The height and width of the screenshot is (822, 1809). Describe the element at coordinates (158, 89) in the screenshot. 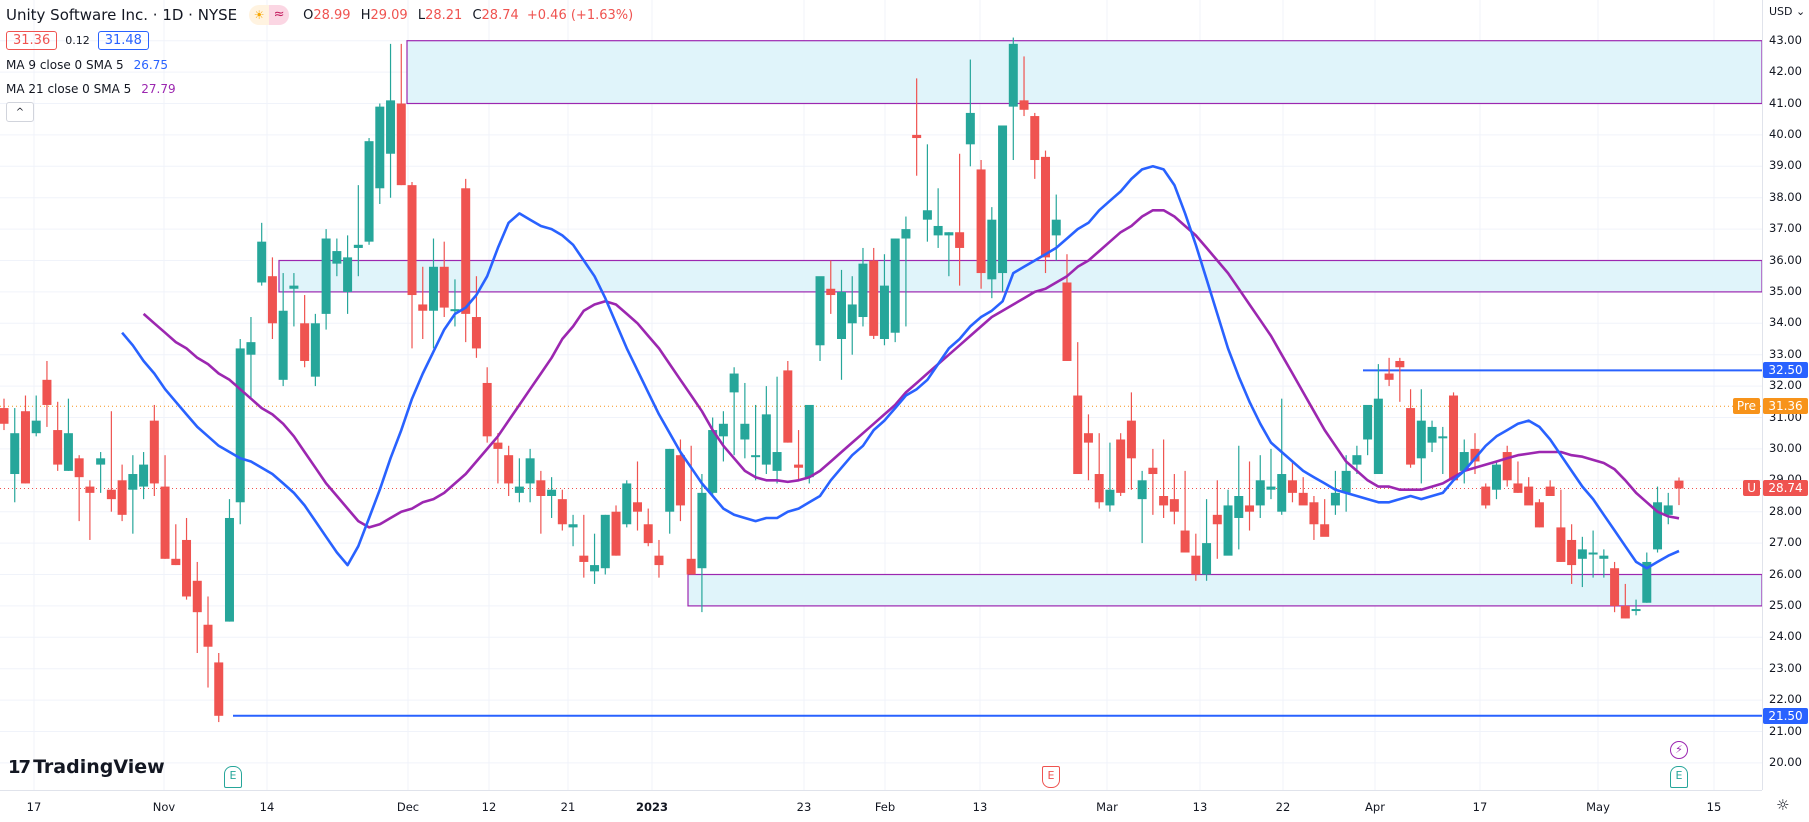

I see `ma21-value: 27.79` at that location.